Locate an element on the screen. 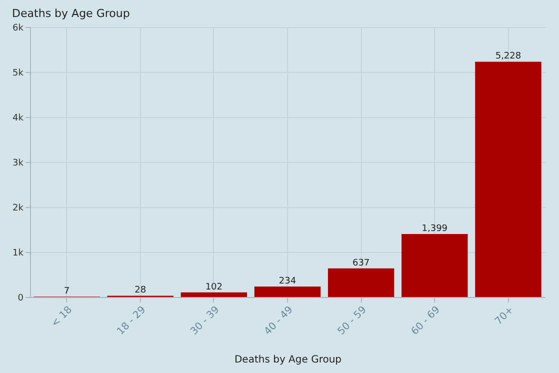 This screenshot has height=373, width=559. x-tick-label: < 18 is located at coordinates (62, 317).